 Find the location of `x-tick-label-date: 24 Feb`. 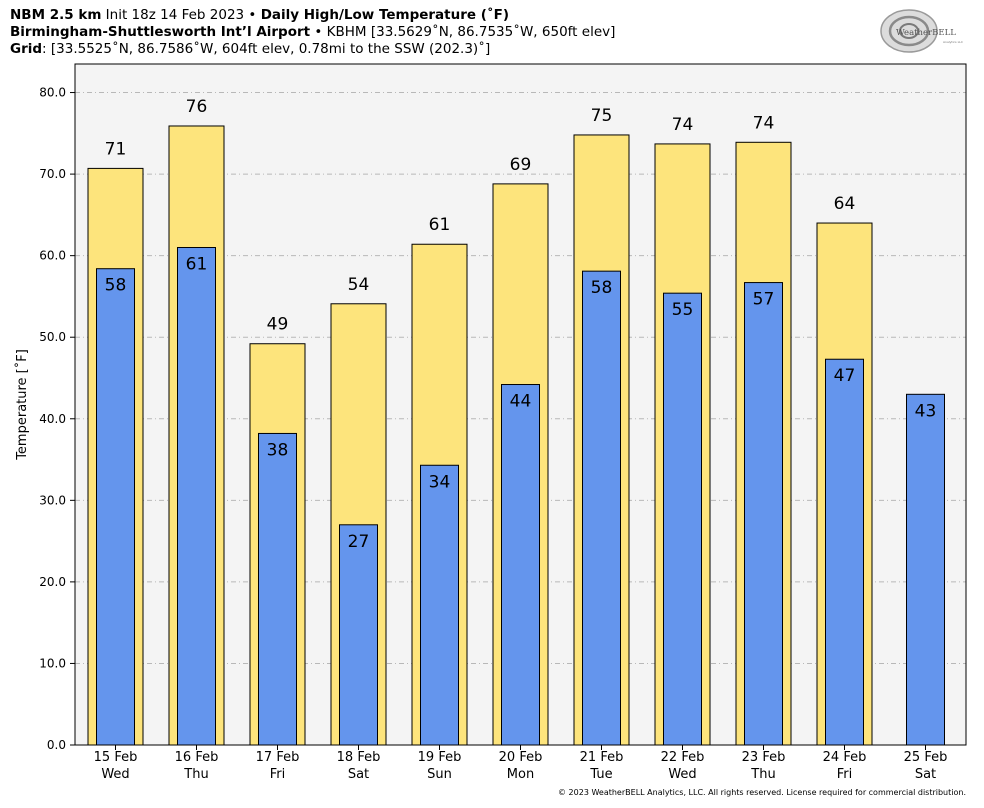

x-tick-label-date: 24 Feb is located at coordinates (845, 757).